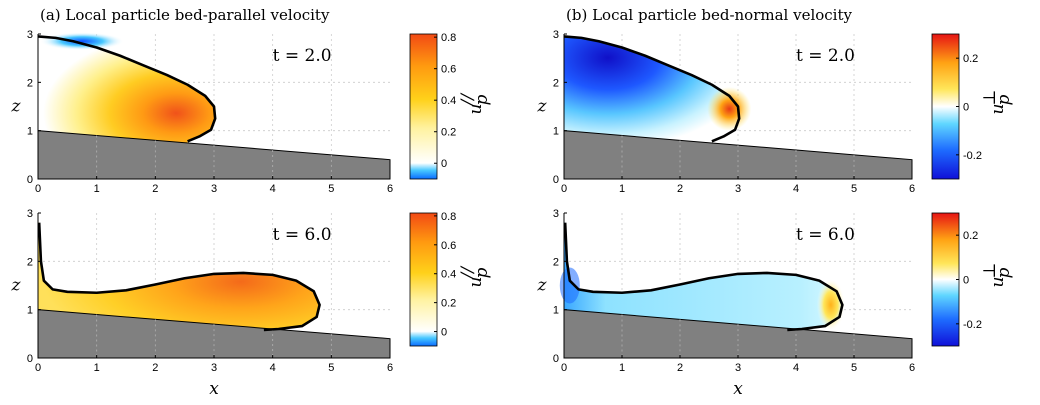 Image resolution: width=1040 pixels, height=405 pixels. What do you see at coordinates (729, 108) in the screenshot?
I see `front-upward-patch` at bounding box center [729, 108].